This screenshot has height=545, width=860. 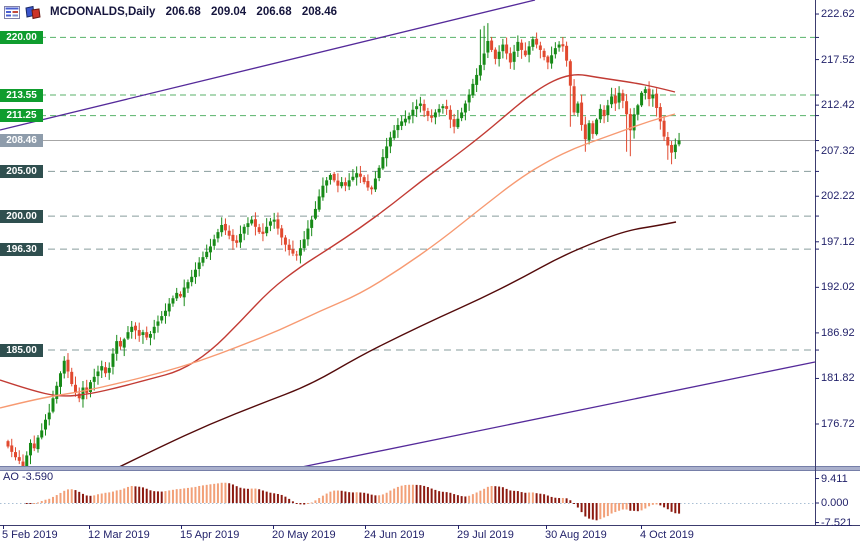 What do you see at coordinates (274, 12) in the screenshot?
I see `low-value: 206.68` at bounding box center [274, 12].